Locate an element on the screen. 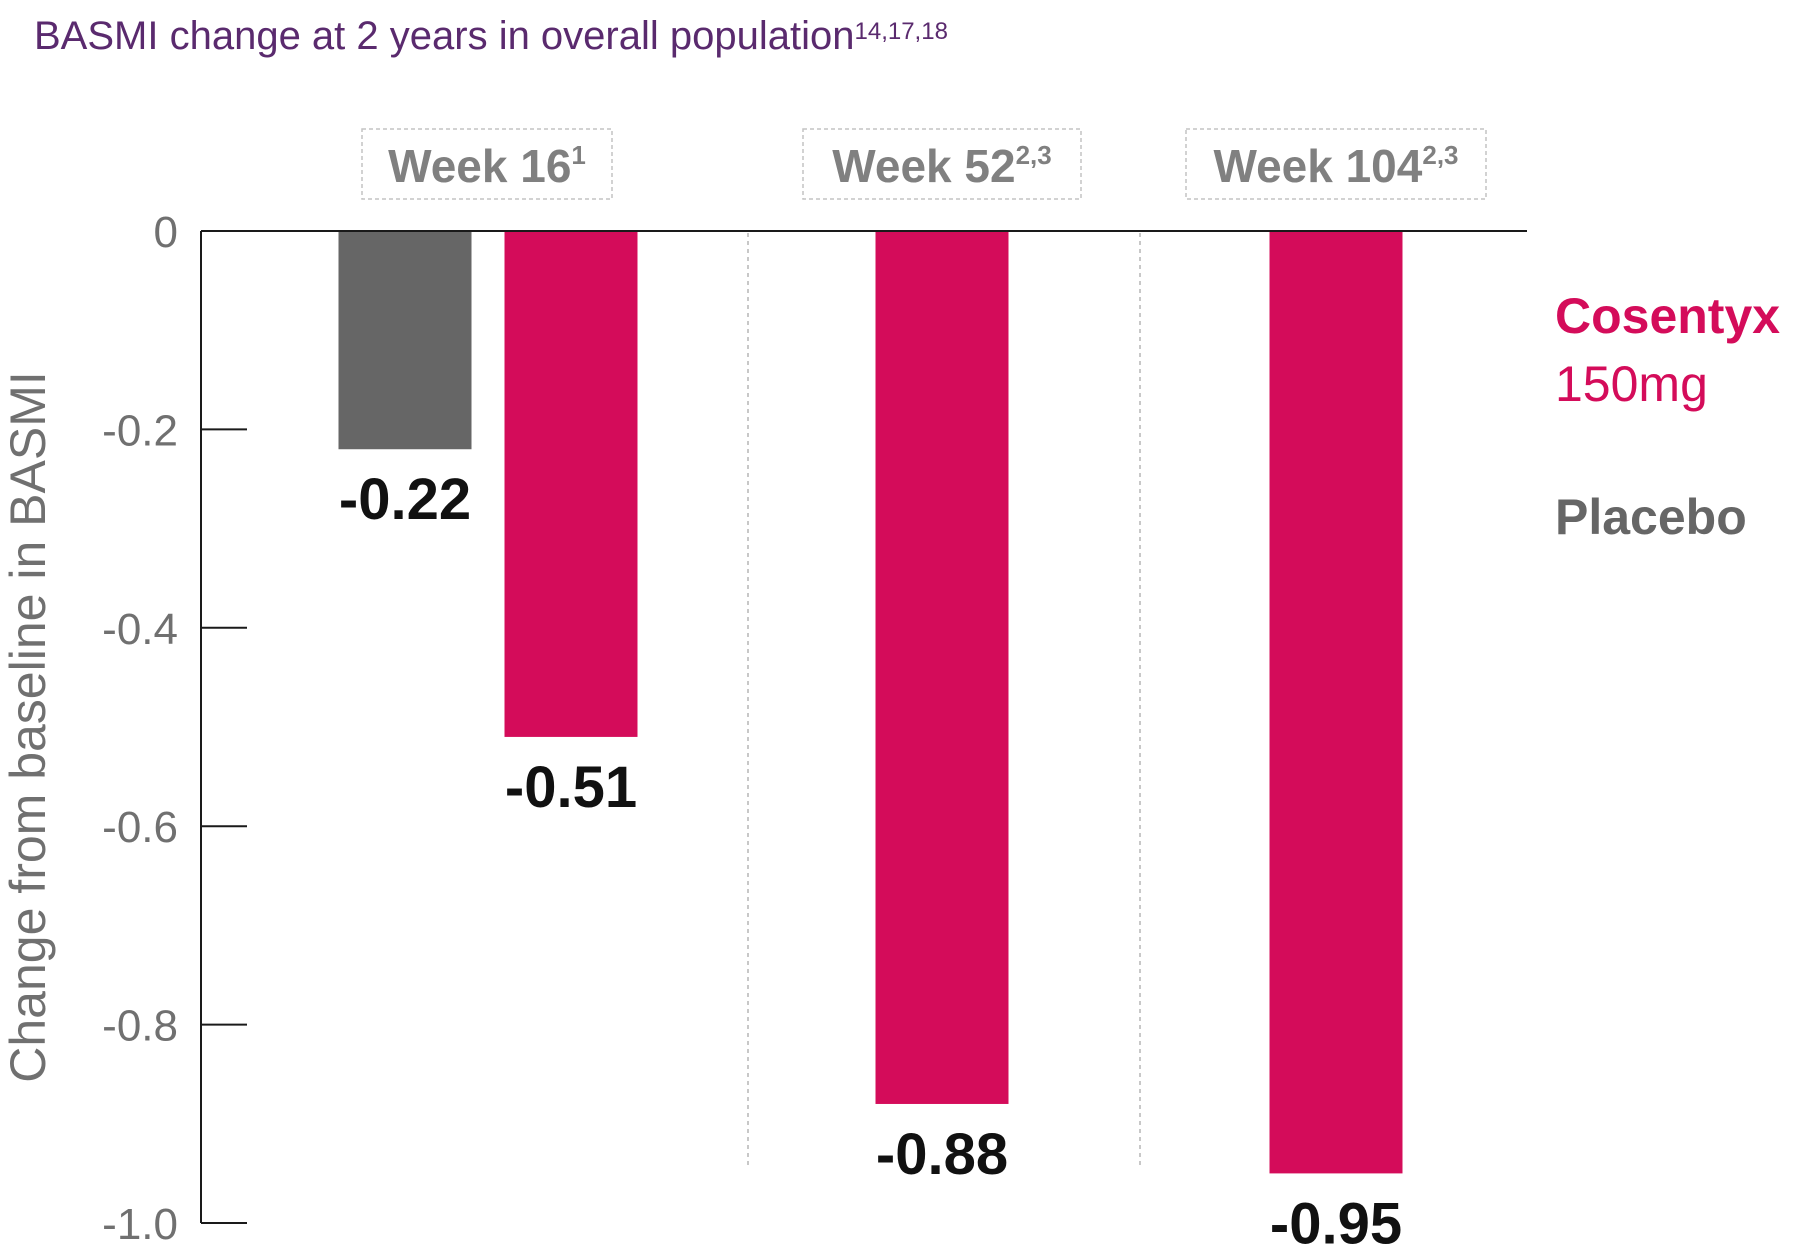 The width and height of the screenshot is (1800, 1250). y-tick-label: -0.4 is located at coordinates (140, 629).